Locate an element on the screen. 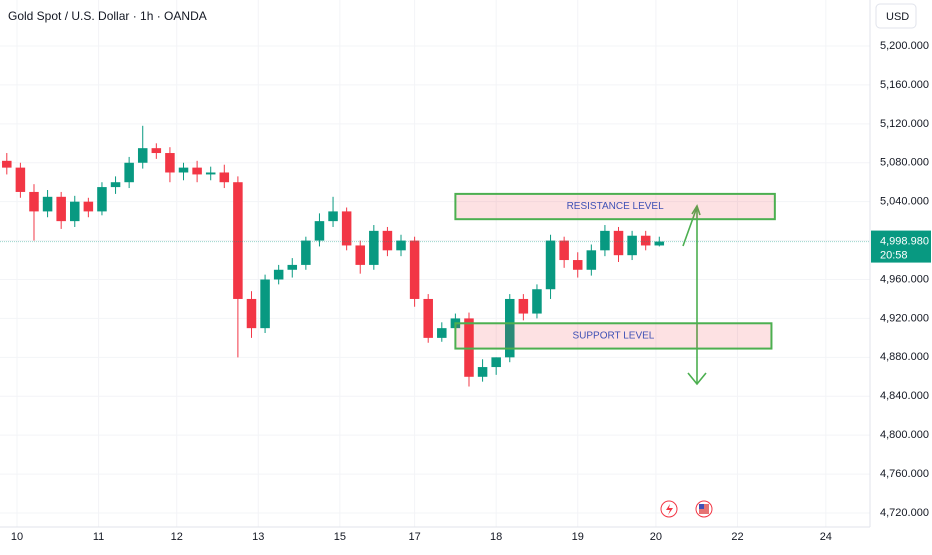 The image size is (932, 555). y-tick-label: 4,800.000 is located at coordinates (904, 435).